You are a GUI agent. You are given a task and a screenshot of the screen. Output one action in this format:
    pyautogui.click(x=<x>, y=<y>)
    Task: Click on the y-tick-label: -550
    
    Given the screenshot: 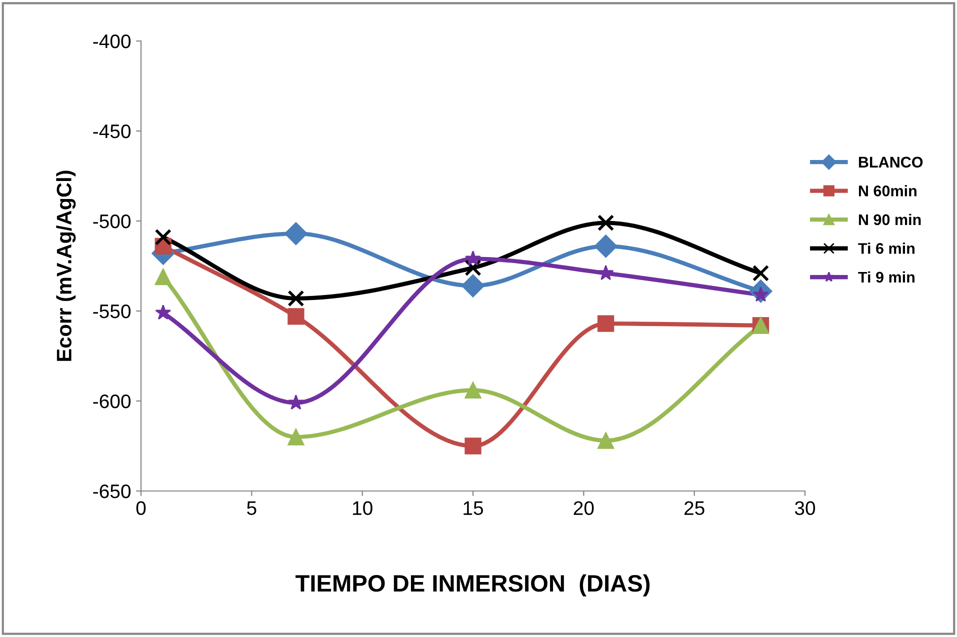 What is the action you would take?
    pyautogui.click(x=112, y=311)
    